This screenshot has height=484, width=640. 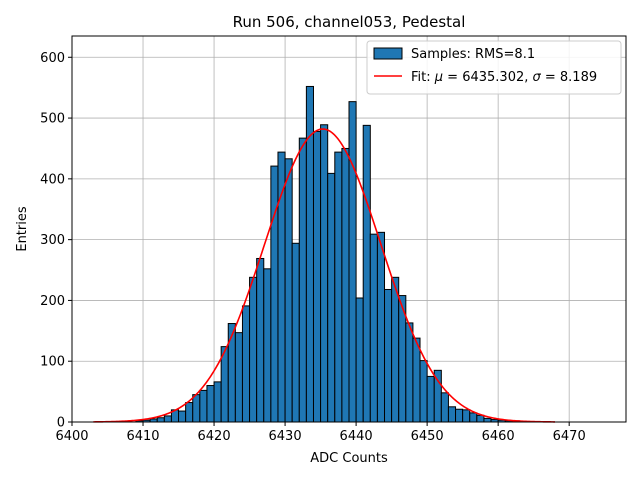 I want to click on x-axis-ticks: 6400 6410 6420 6430 6440 6450 6460 6470, so click(x=320, y=433).